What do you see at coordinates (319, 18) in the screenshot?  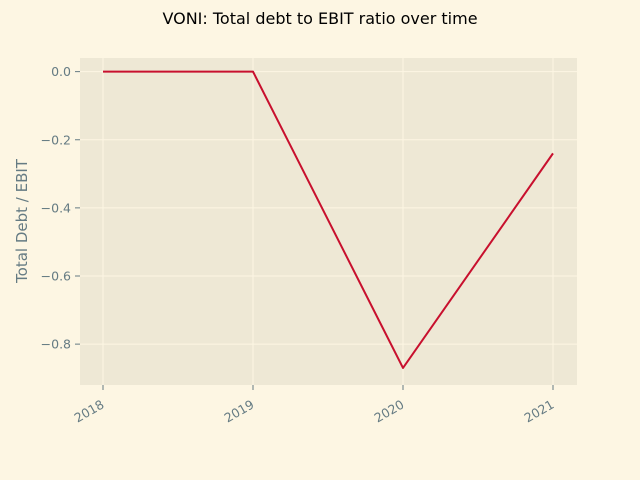 I see `chart-title: VONI: Total debt to EBIT ratio over time` at bounding box center [319, 18].